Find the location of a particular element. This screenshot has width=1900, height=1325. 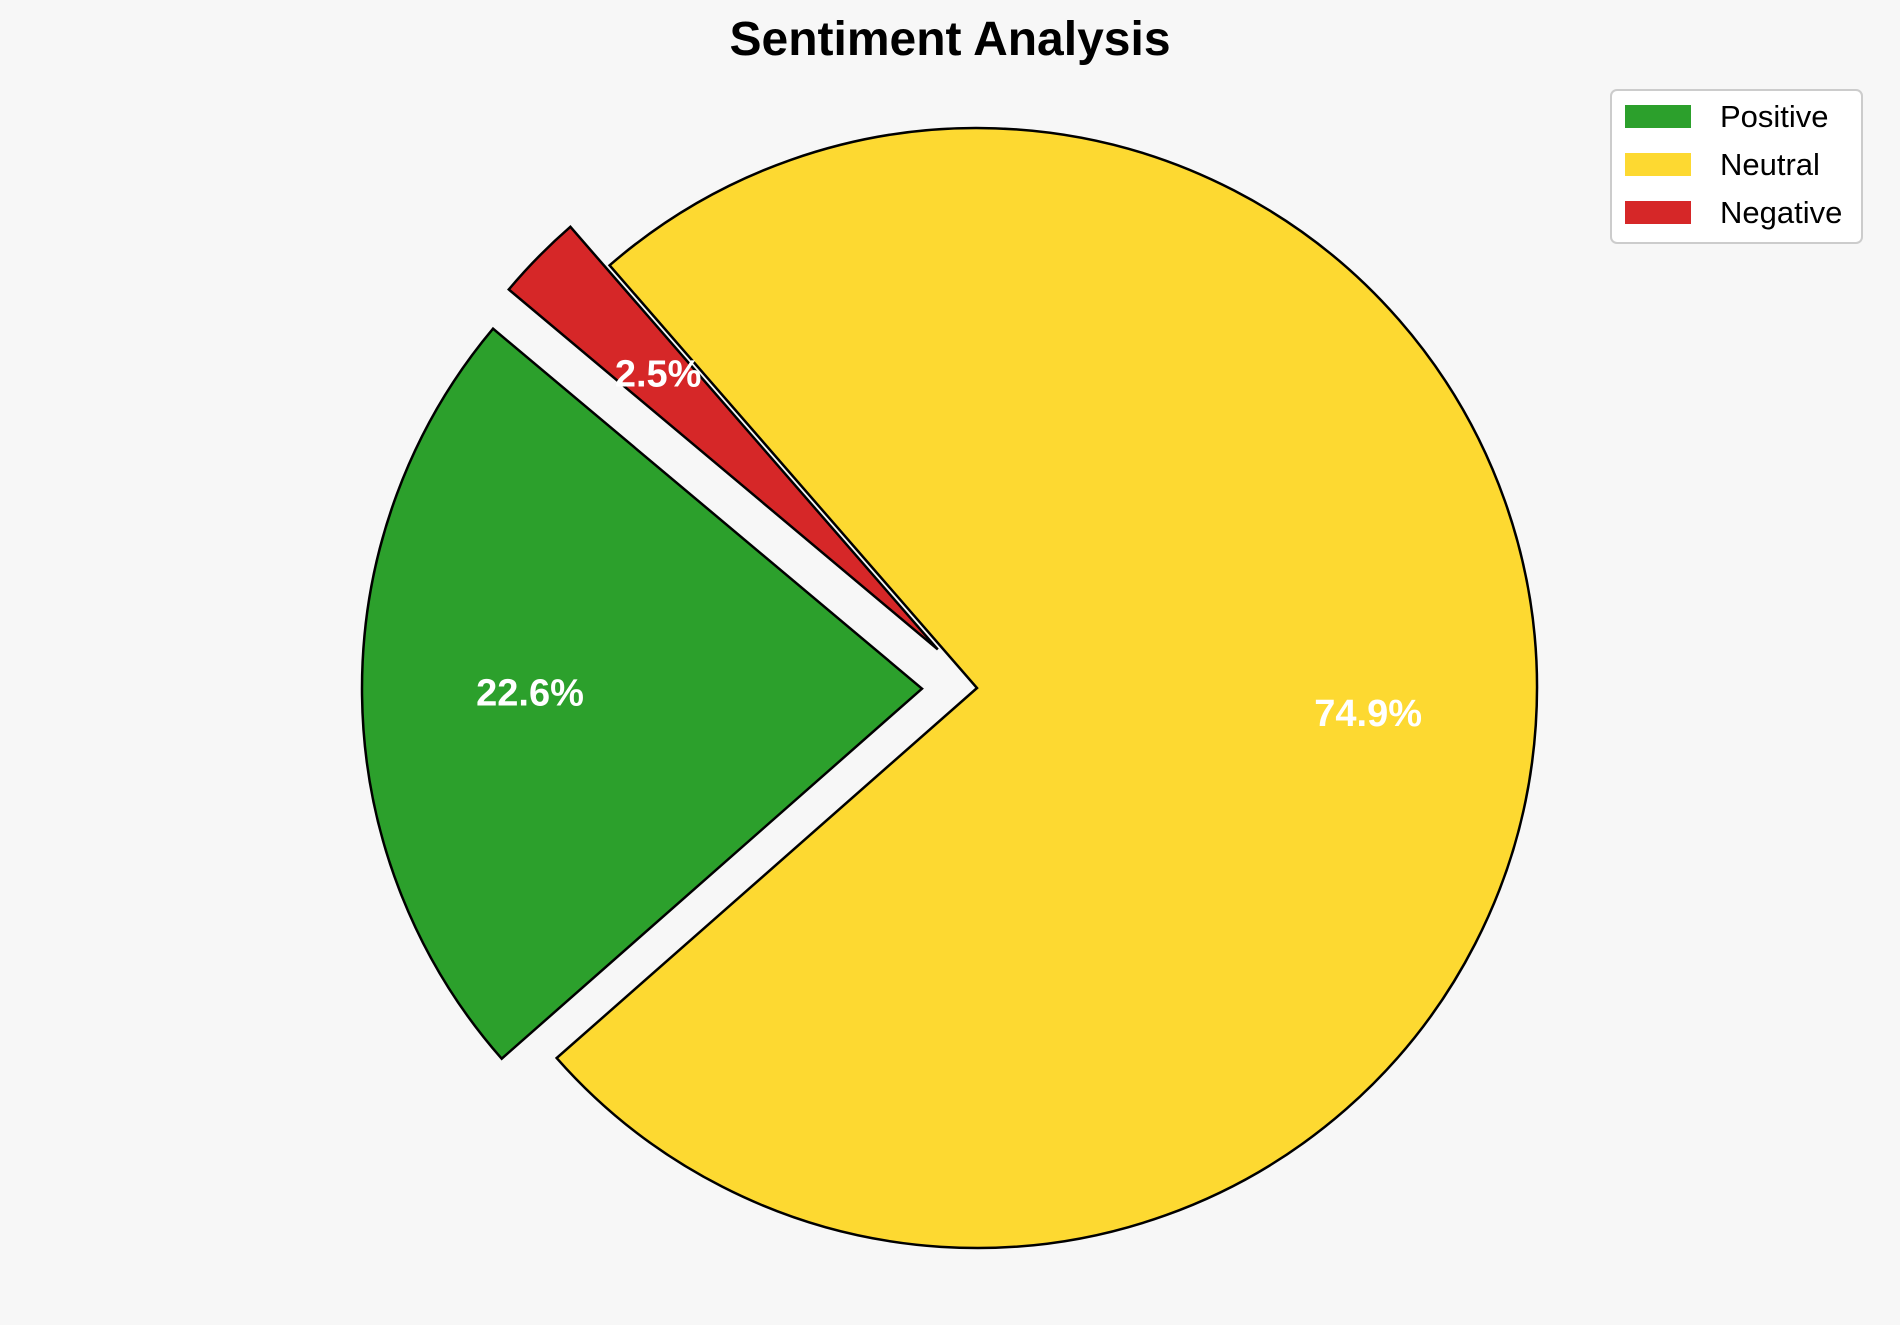

pie-percent-labels: 22.6% 74.9% 2.5% is located at coordinates (949, 544).